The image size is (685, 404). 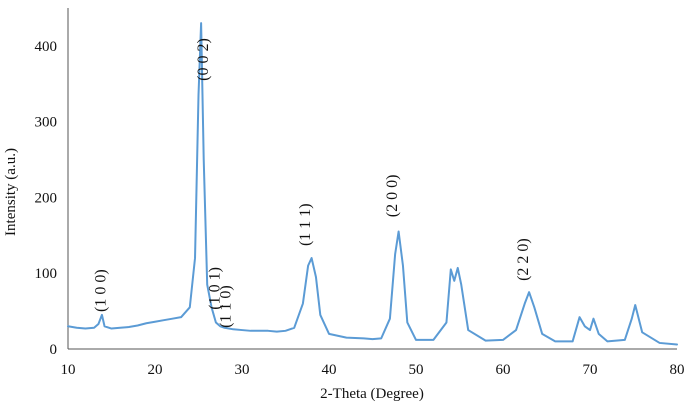 What do you see at coordinates (11, 192) in the screenshot?
I see `y-axis-title: Intensity (a.u.)` at bounding box center [11, 192].